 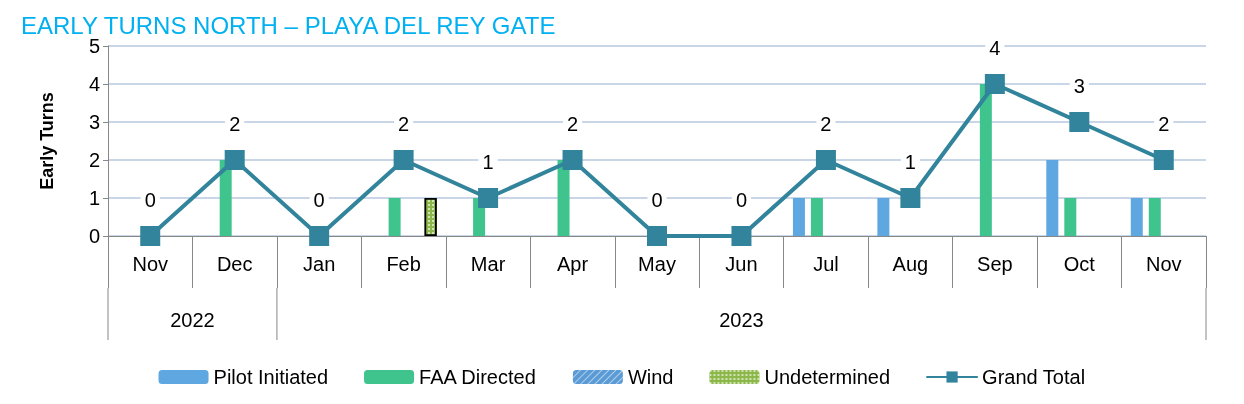 I want to click on x-tick-label: Sep, so click(x=995, y=264).